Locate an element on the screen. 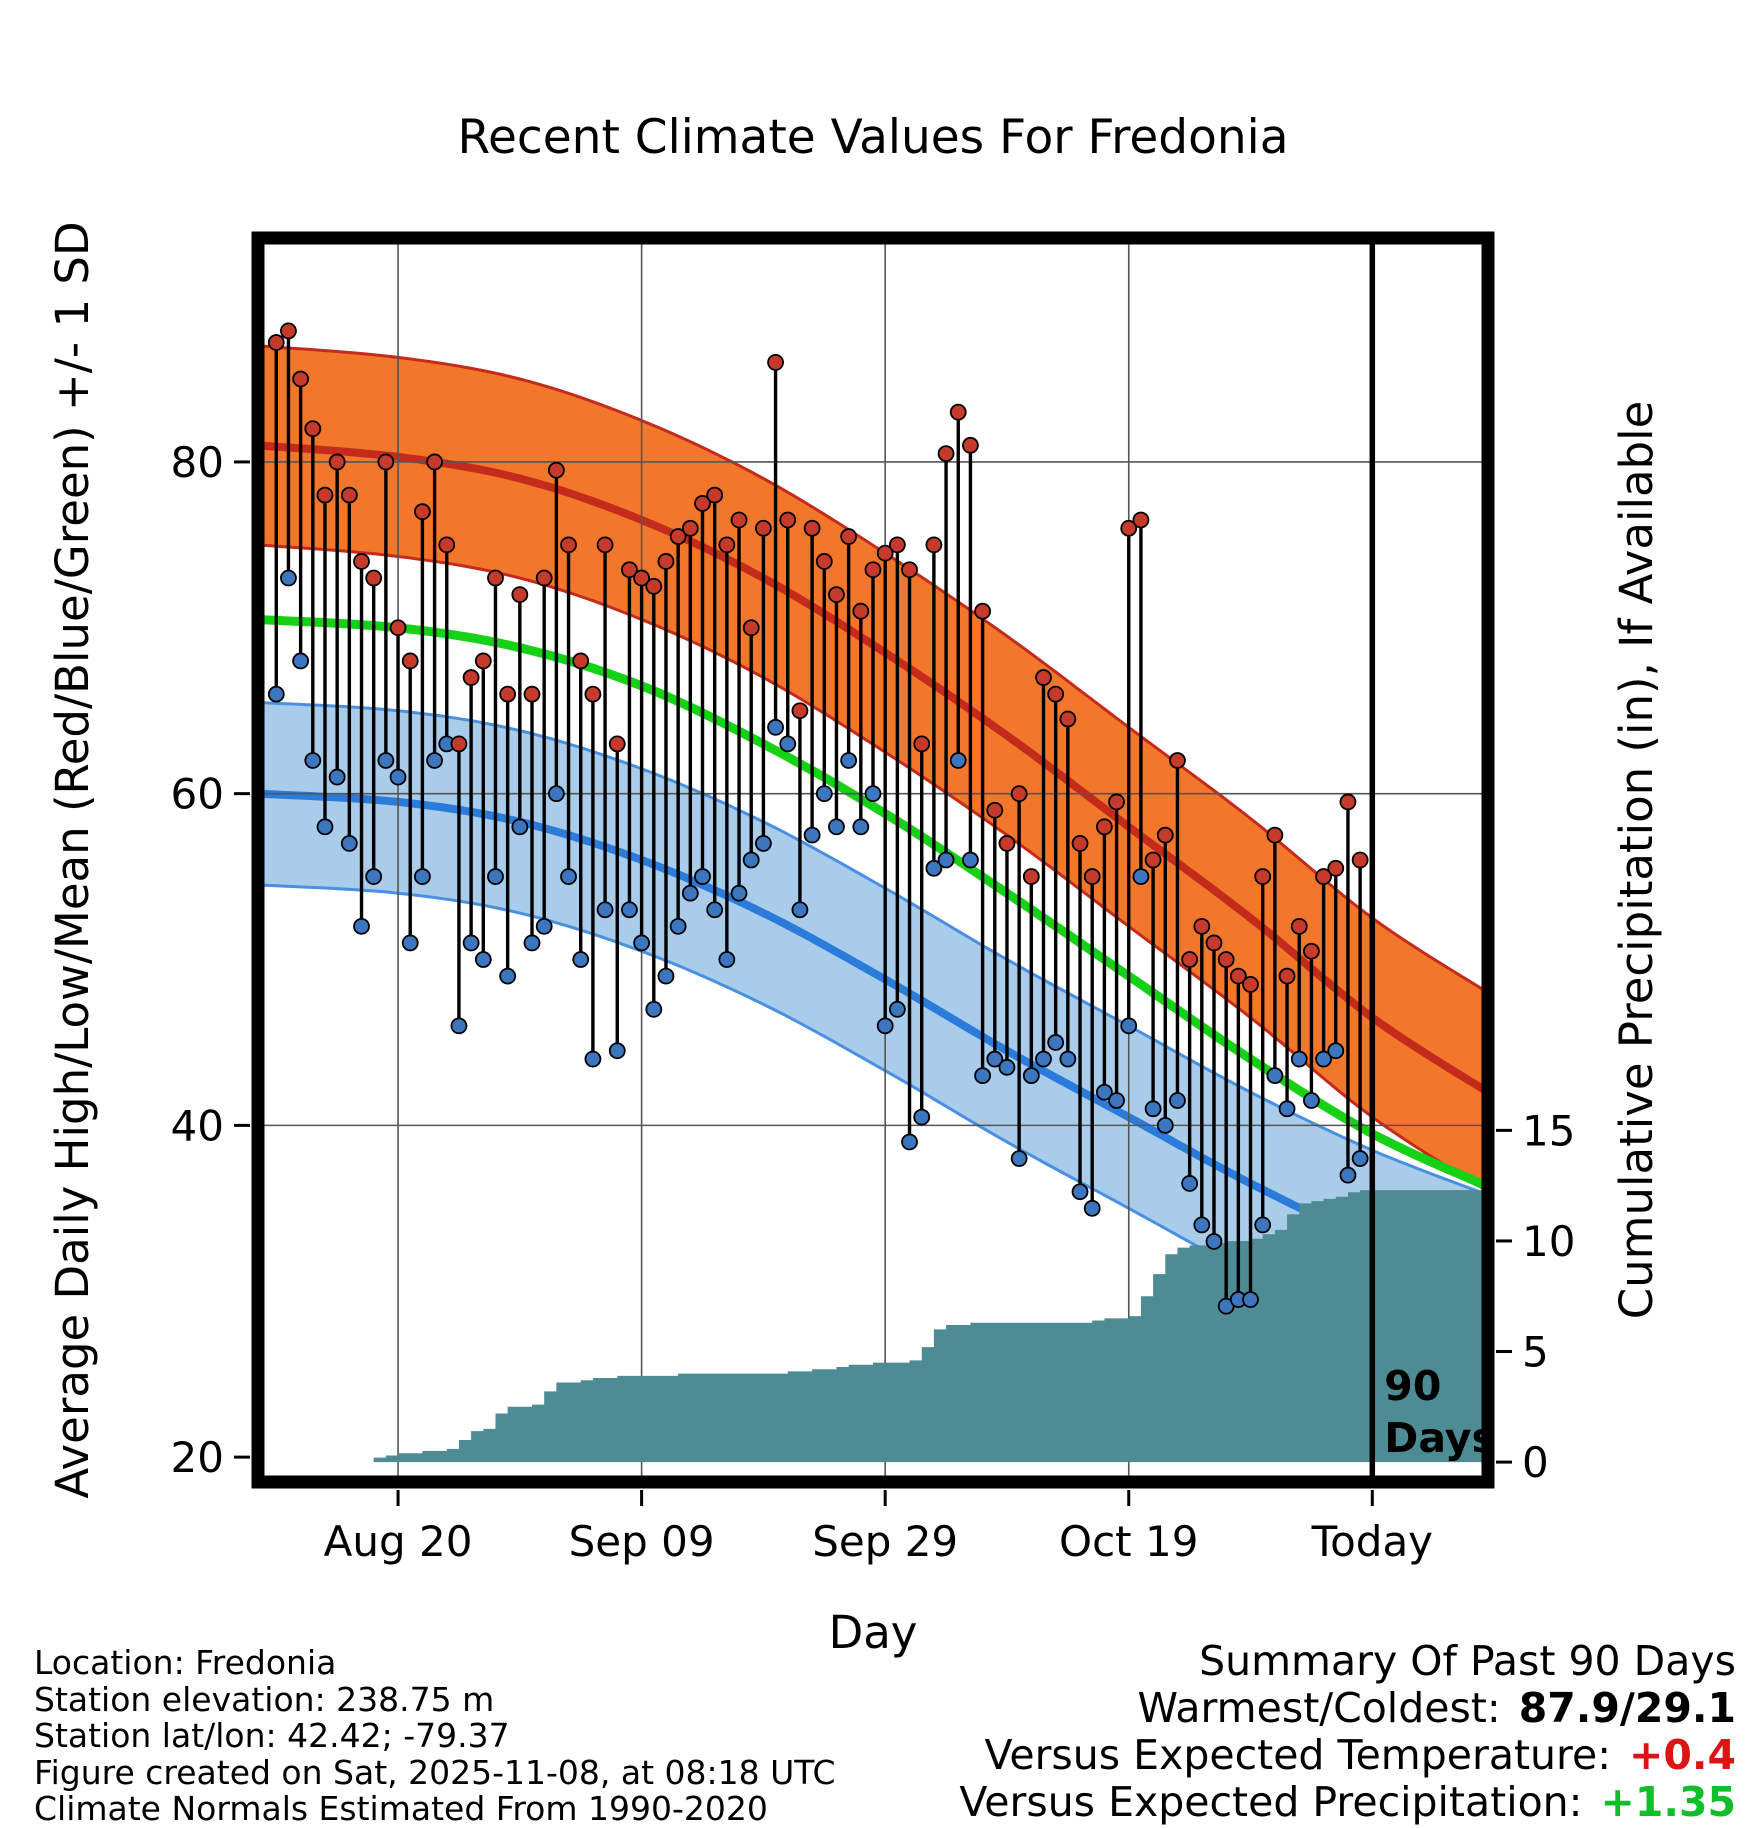 The height and width of the screenshot is (1828, 1748). footer-location: Location: Fredonia is located at coordinates (185, 1662).